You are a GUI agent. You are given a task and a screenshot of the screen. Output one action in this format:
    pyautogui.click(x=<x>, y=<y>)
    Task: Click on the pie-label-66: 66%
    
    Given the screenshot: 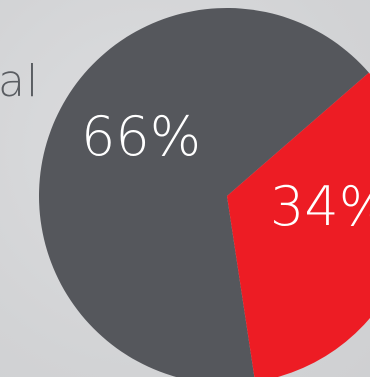 What is the action you would take?
    pyautogui.click(x=141, y=136)
    